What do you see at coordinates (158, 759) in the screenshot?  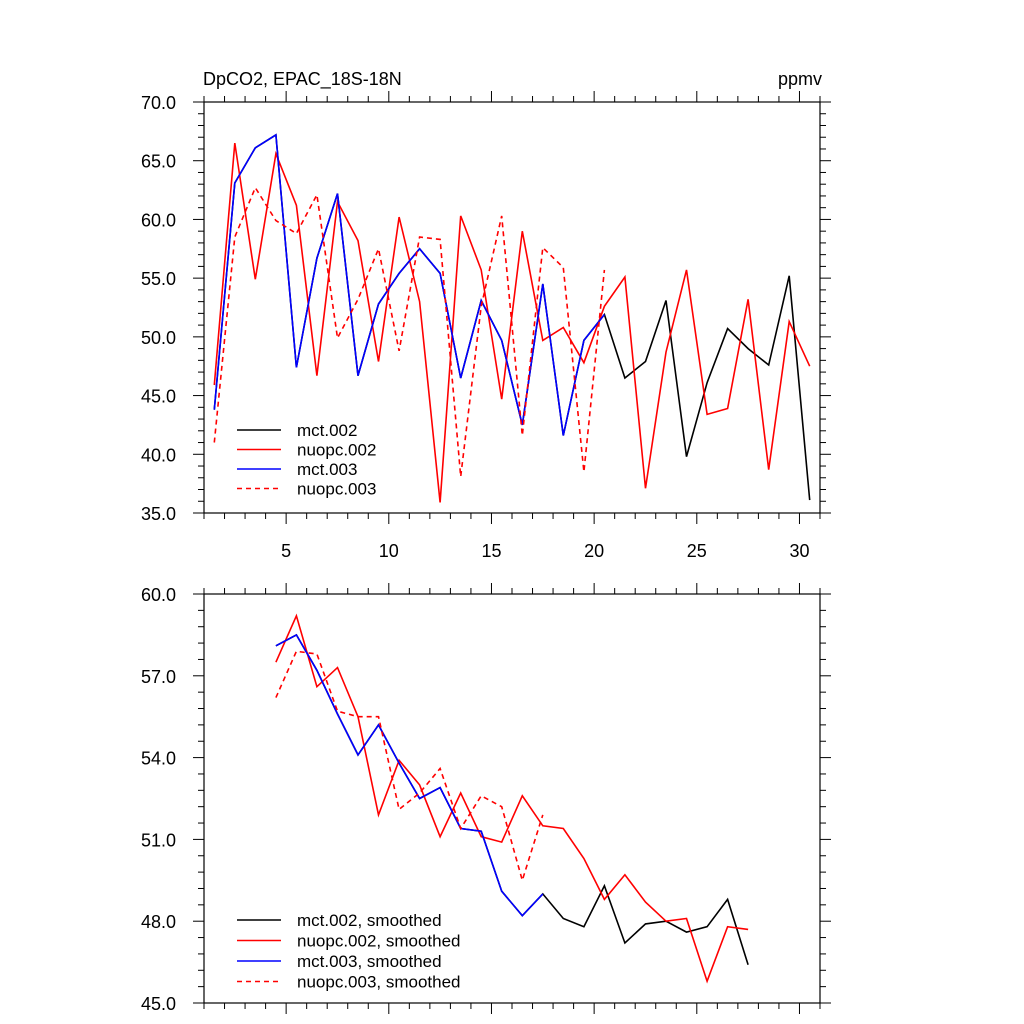 I see `y-tick-label: 54.0` at bounding box center [158, 759].